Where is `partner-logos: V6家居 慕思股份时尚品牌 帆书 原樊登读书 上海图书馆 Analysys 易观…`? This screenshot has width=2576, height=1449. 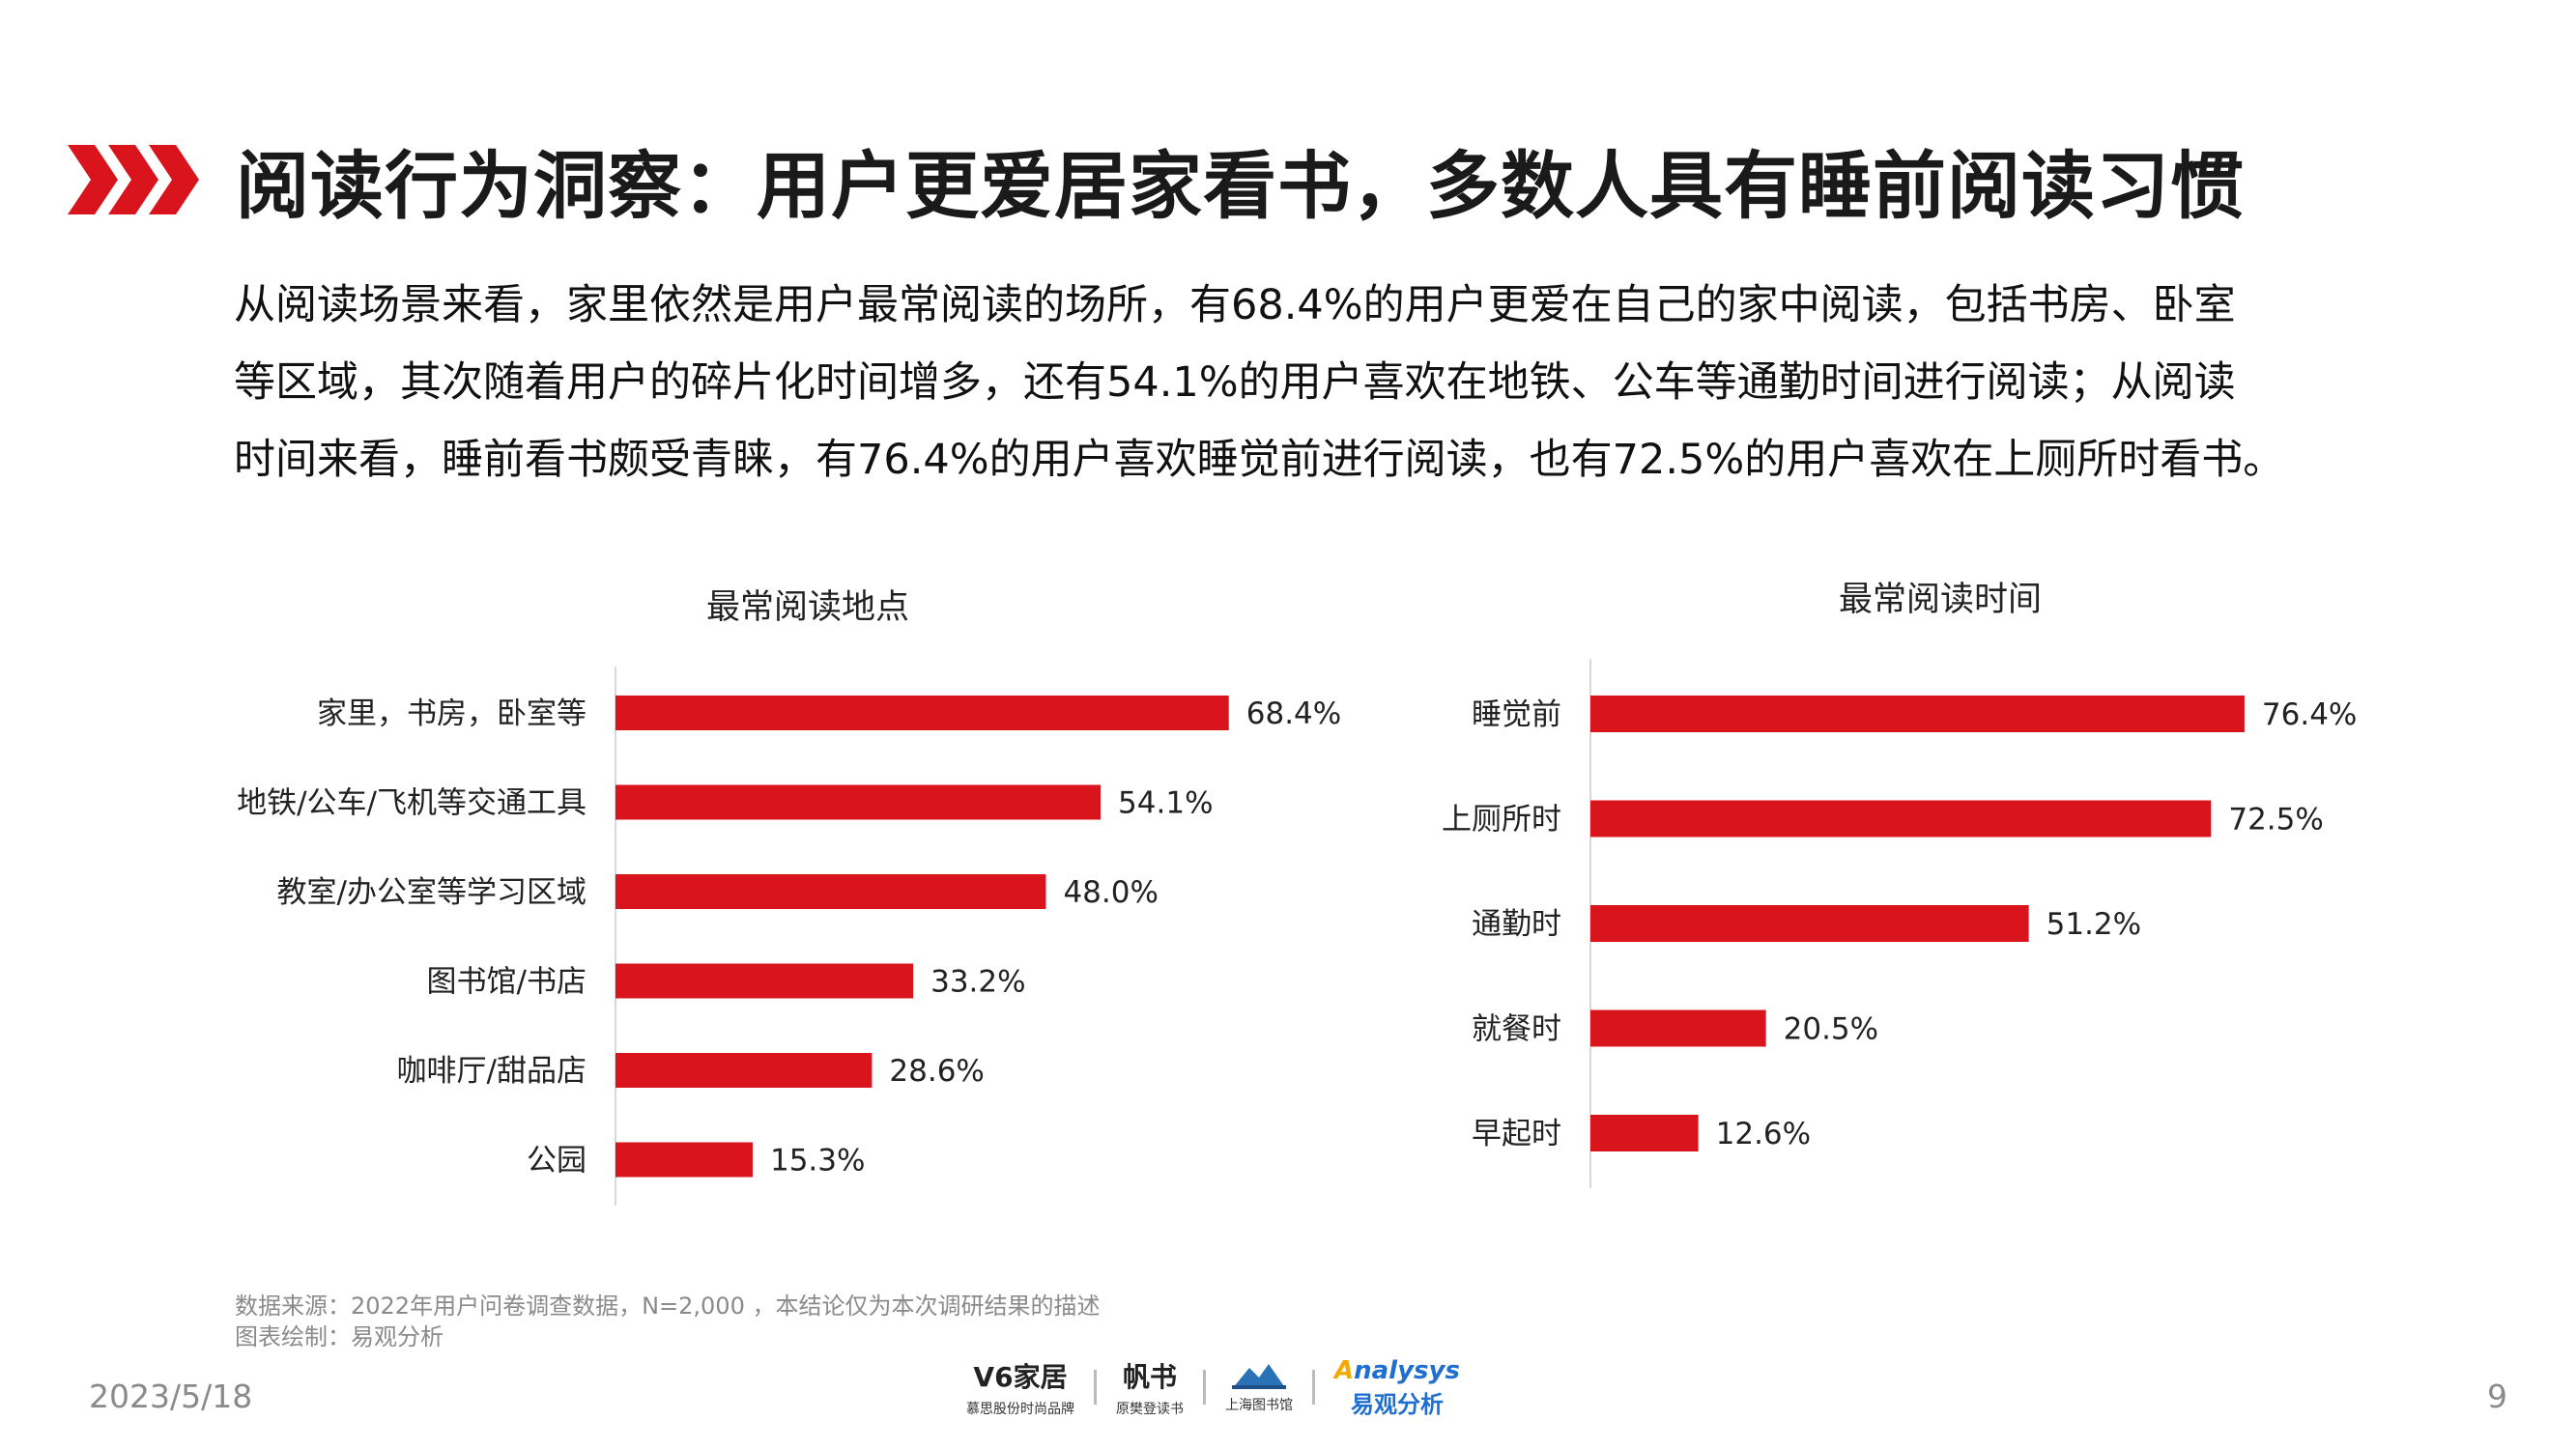
partner-logos: V6家居 慕思股份时尚品牌 帆书 原樊登读书 上海图书馆 Analysys 易观… is located at coordinates (1213, 1387).